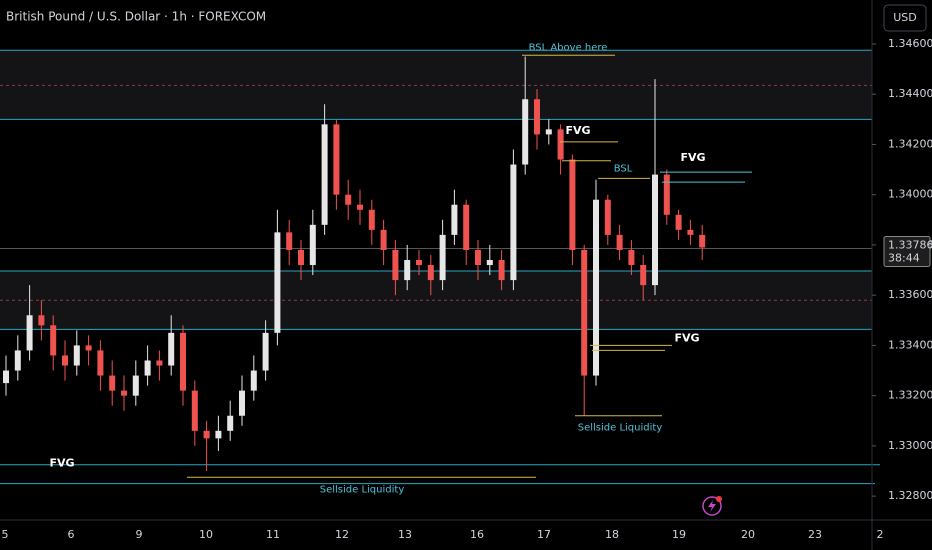 The width and height of the screenshot is (932, 550). I want to click on x-tick-label: 9, so click(139, 534).